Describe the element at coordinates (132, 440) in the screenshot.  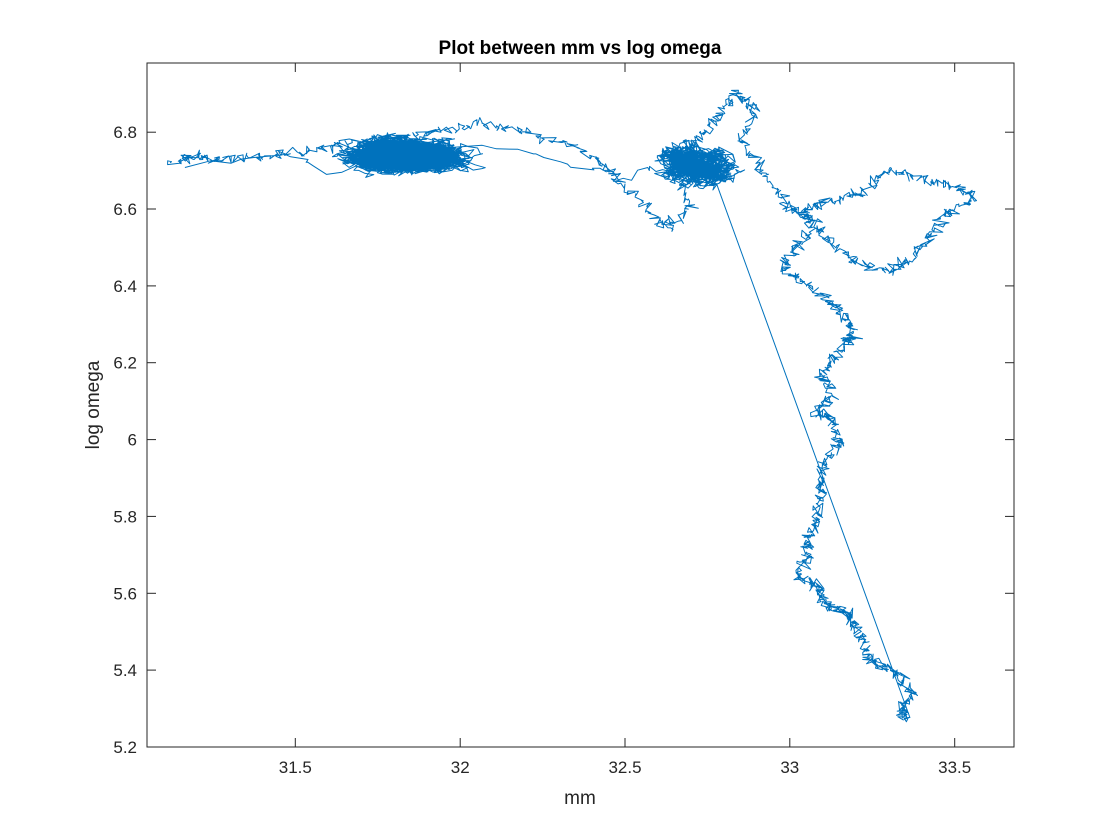
I see `y-tick-label: 6` at that location.